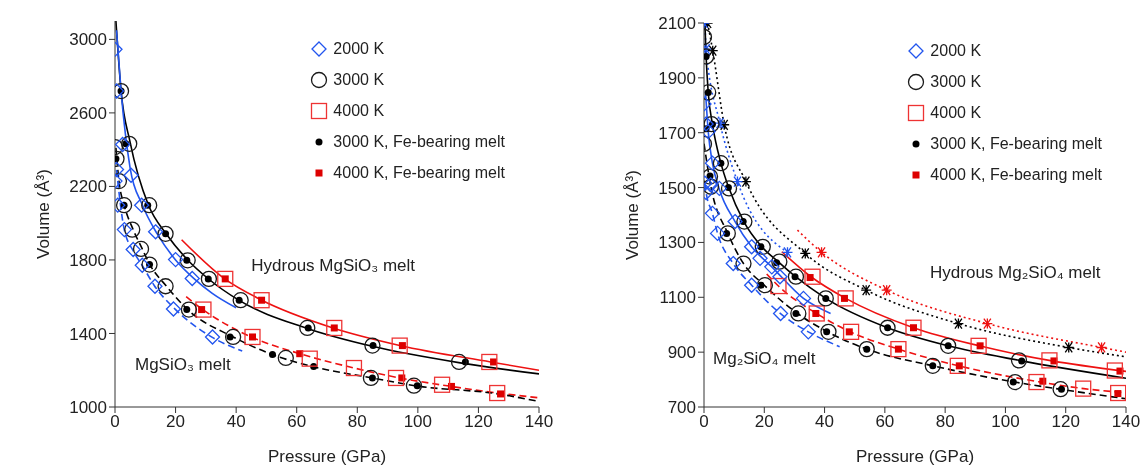 This screenshot has width=1142, height=473. What do you see at coordinates (677, 243) in the screenshot?
I see `y-tick-label: 1300` at bounding box center [677, 243].